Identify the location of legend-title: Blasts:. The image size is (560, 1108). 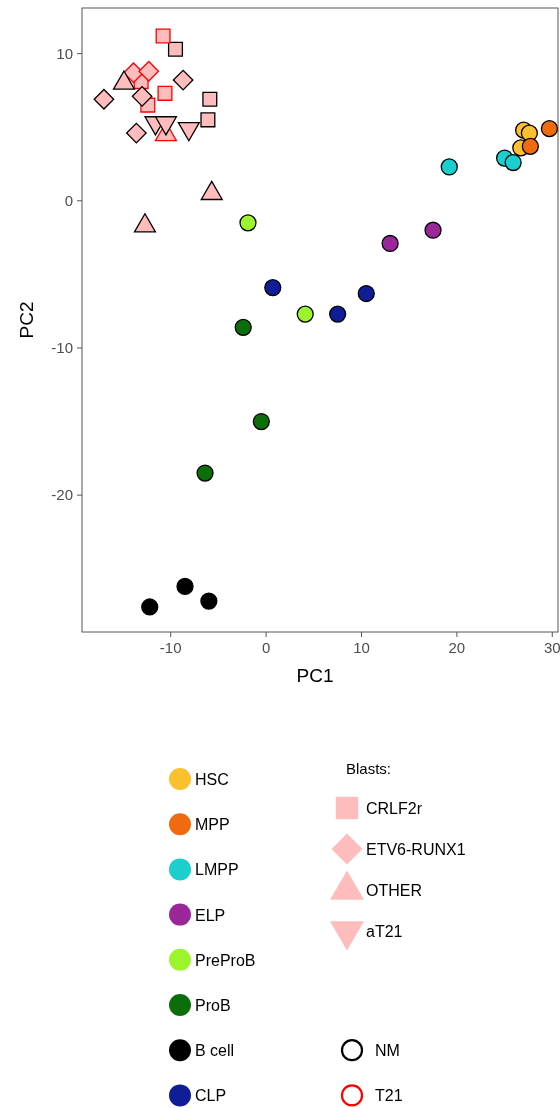
(369, 768).